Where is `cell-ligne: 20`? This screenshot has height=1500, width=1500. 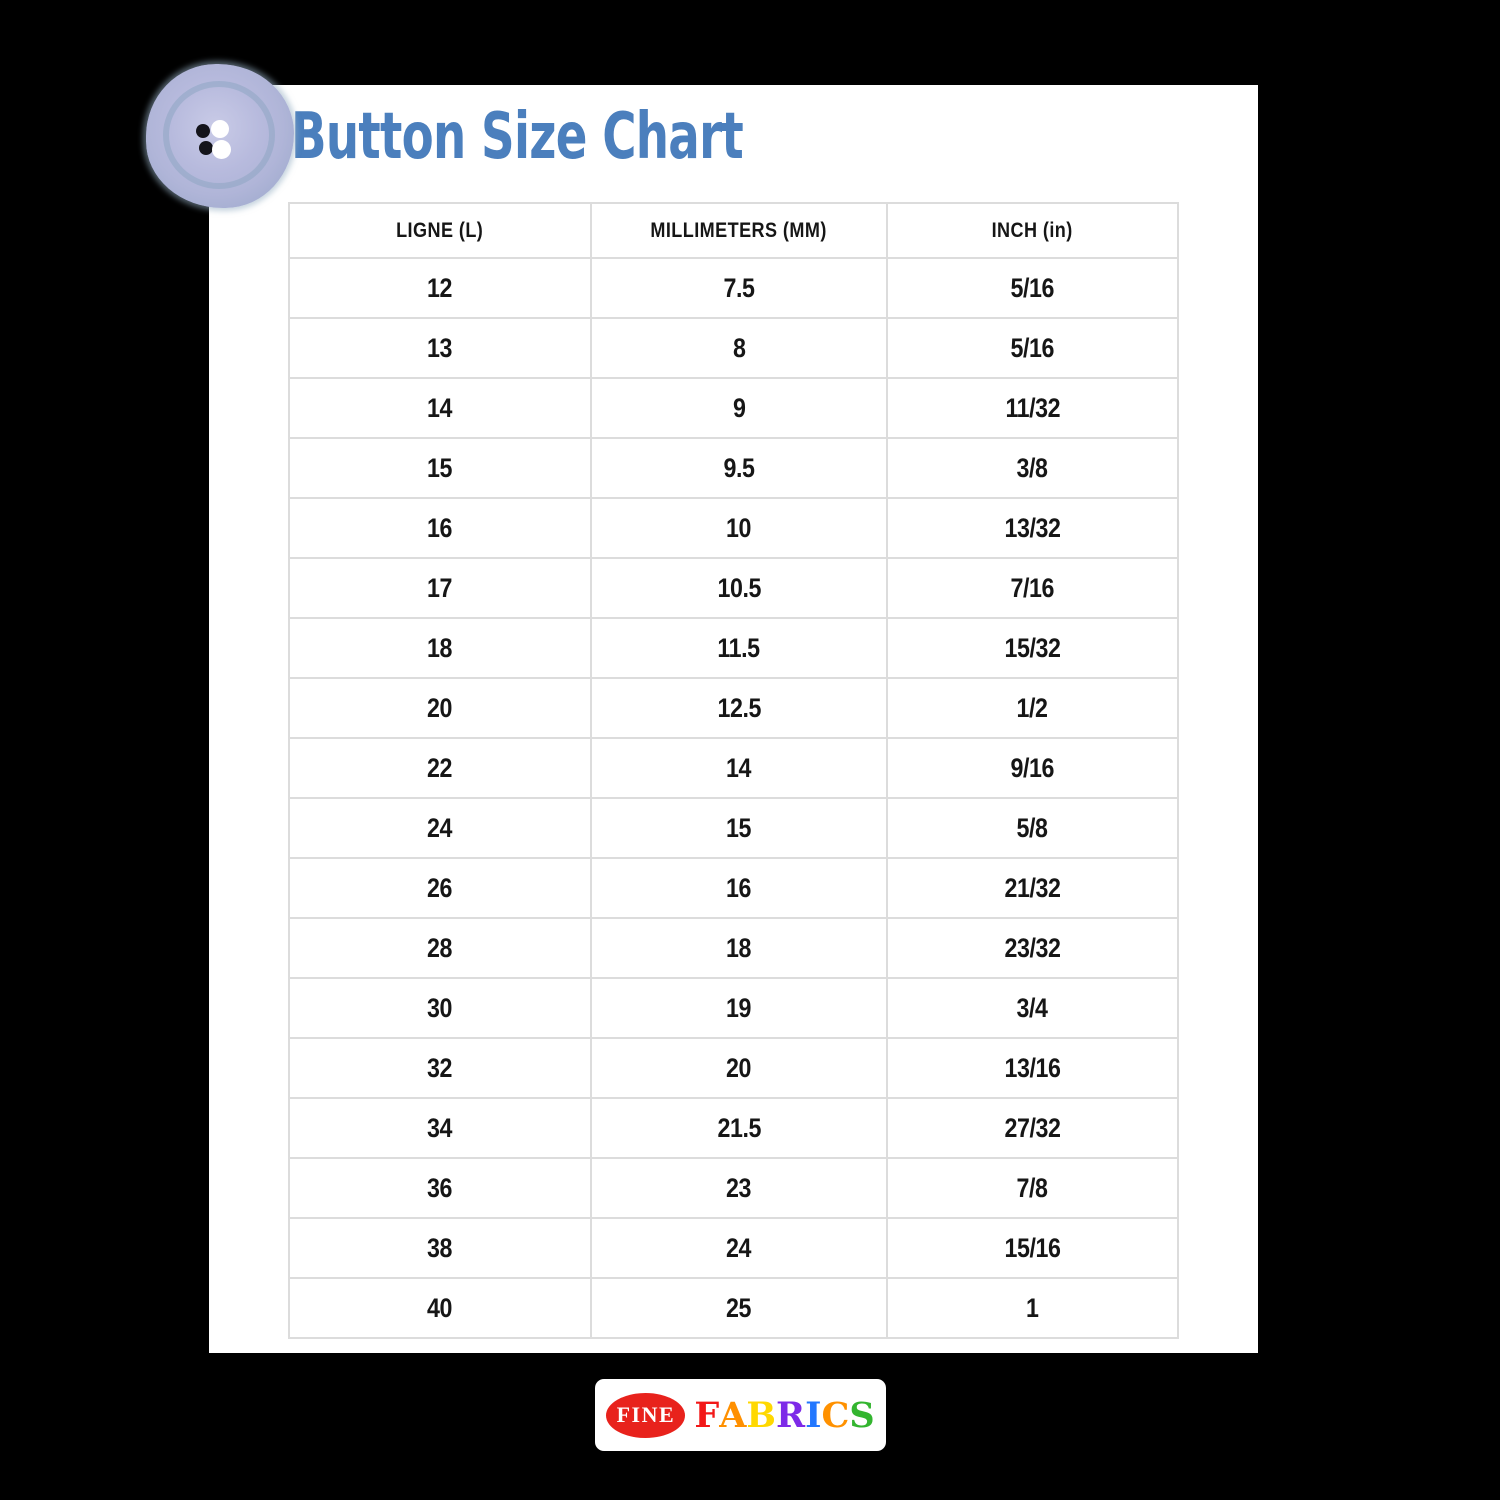
cell-ligne: 20 is located at coordinates (440, 708).